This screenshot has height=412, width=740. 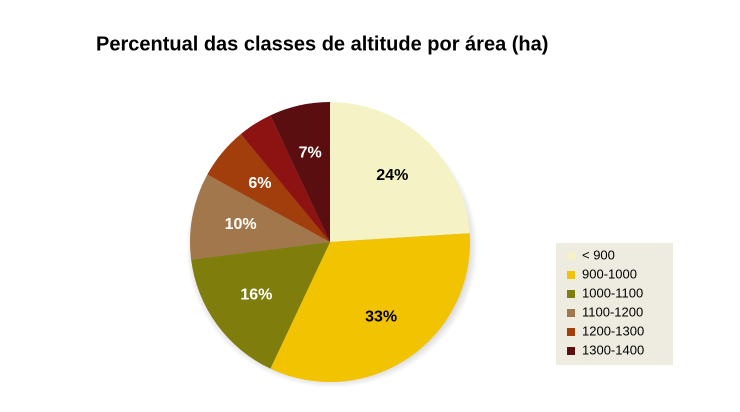 I want to click on legend-label: 1200-1300, so click(x=613, y=330).